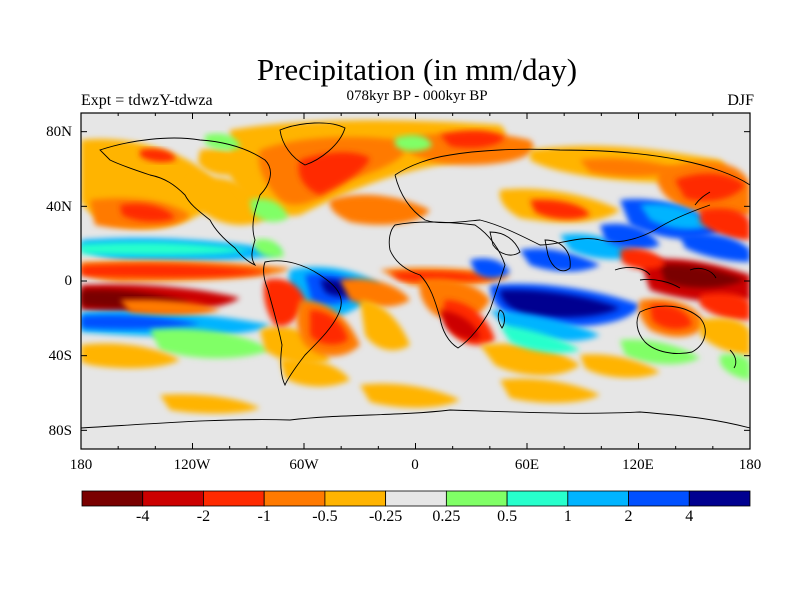 This screenshot has height=600, width=800. Describe the element at coordinates (628, 516) in the screenshot. I see `colorbar-label-8: 2` at that location.